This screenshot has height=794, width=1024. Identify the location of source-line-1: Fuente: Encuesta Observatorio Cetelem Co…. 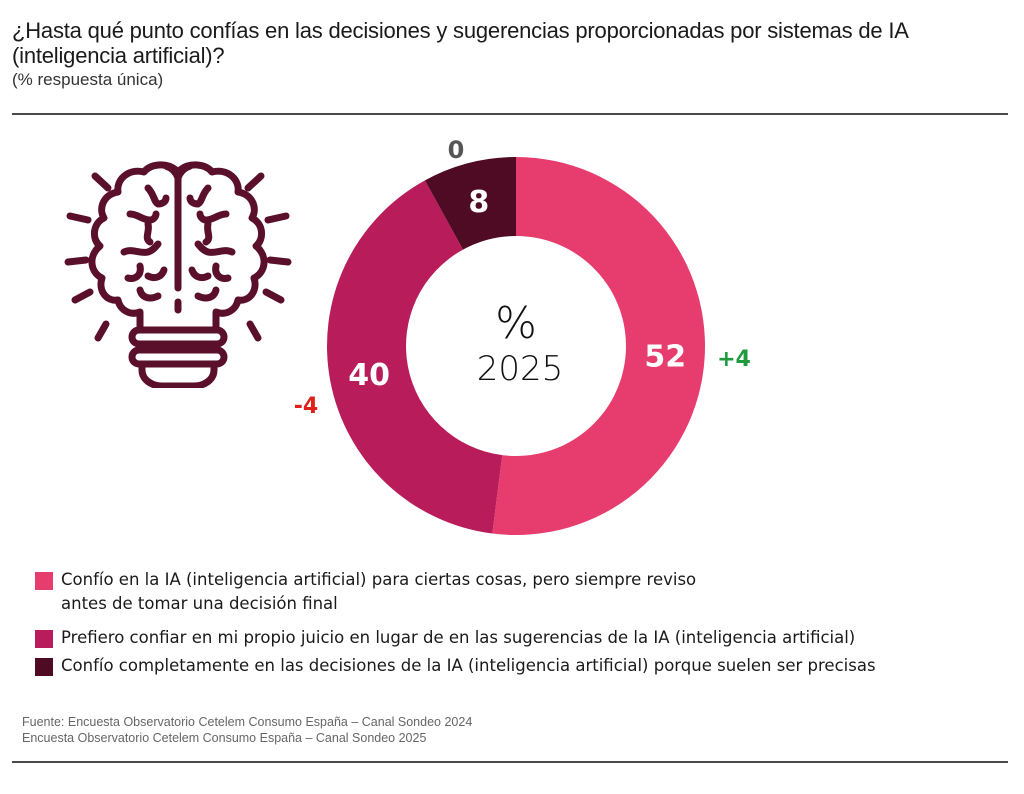
(247, 722).